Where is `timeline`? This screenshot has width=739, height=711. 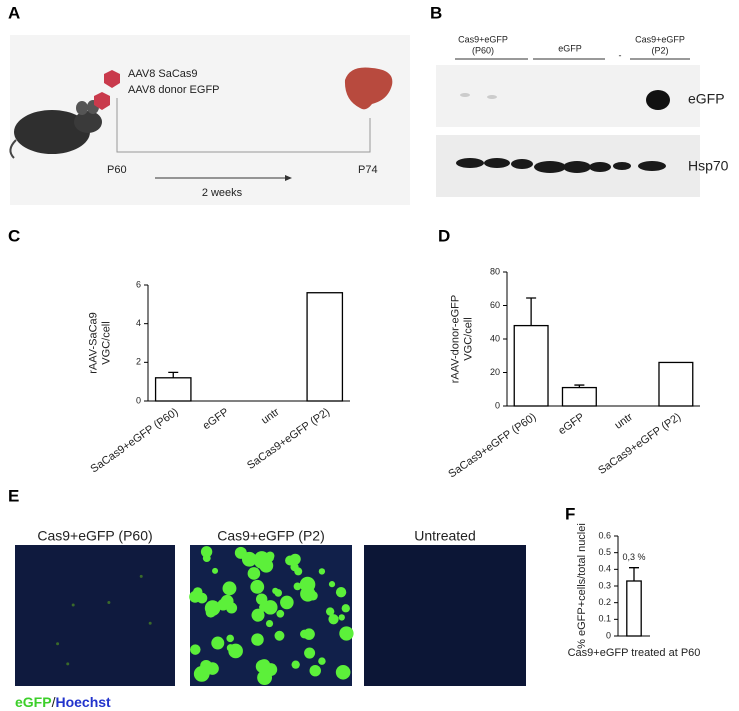 timeline is located at coordinates (243, 125).